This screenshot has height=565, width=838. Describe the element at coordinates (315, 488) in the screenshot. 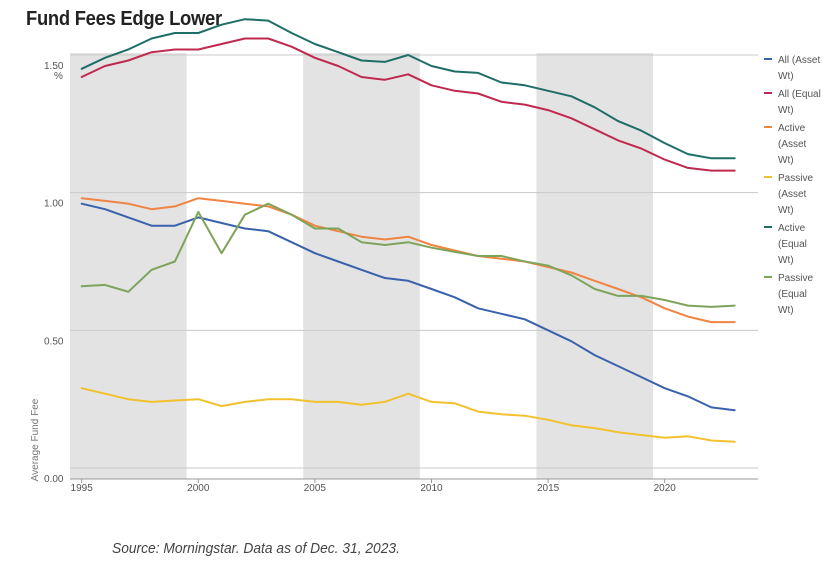

I see `x-tick-label: 2005` at that location.